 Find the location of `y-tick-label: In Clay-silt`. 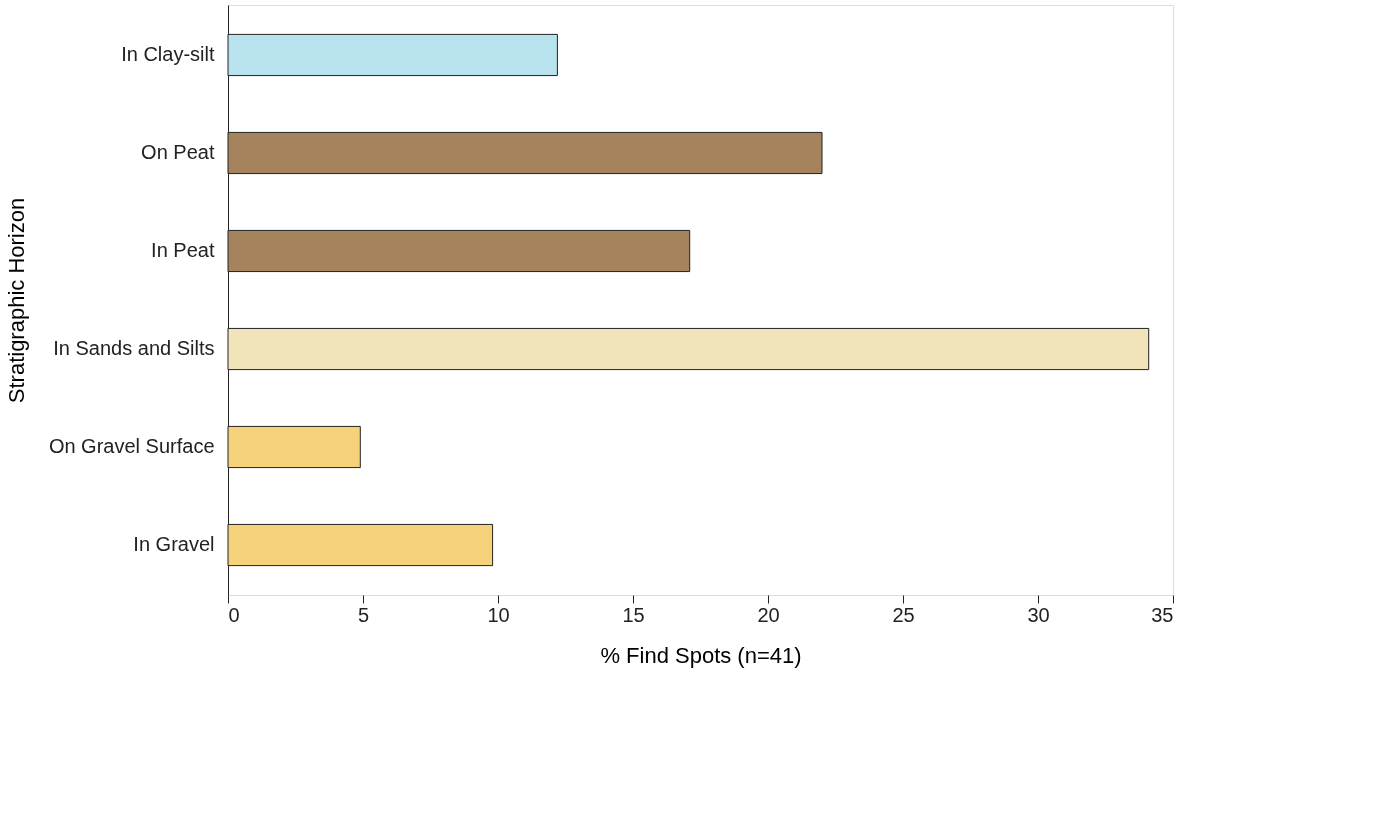

y-tick-label: In Clay-silt is located at coordinates (168, 53).